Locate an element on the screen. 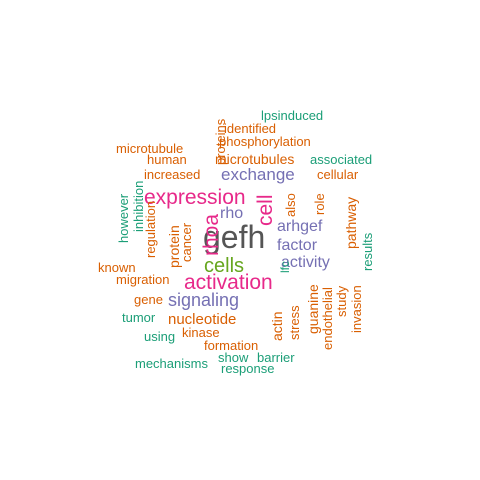 This screenshot has height=480, width=480. word-actin: actin is located at coordinates (277, 326).